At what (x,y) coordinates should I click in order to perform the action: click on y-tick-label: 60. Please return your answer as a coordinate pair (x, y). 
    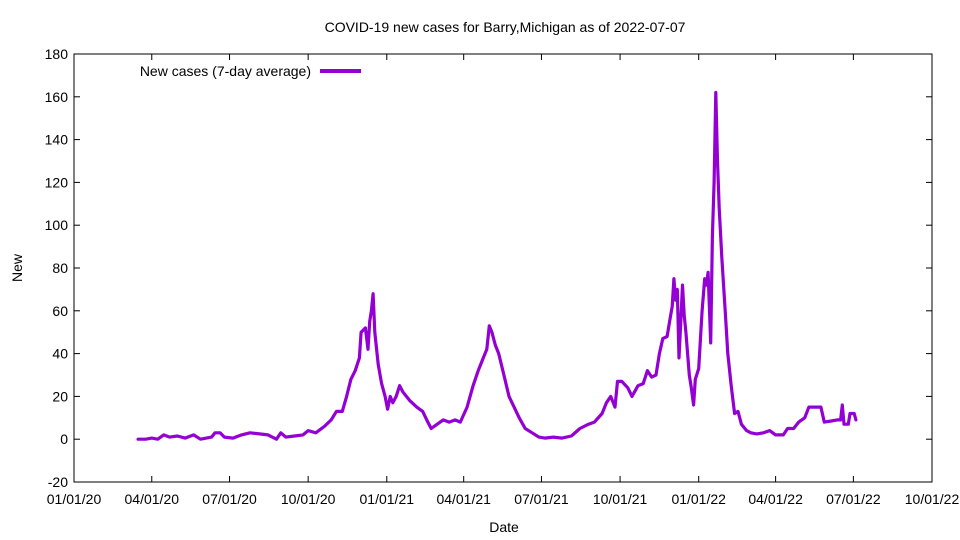
    Looking at the image, I should click on (60, 311).